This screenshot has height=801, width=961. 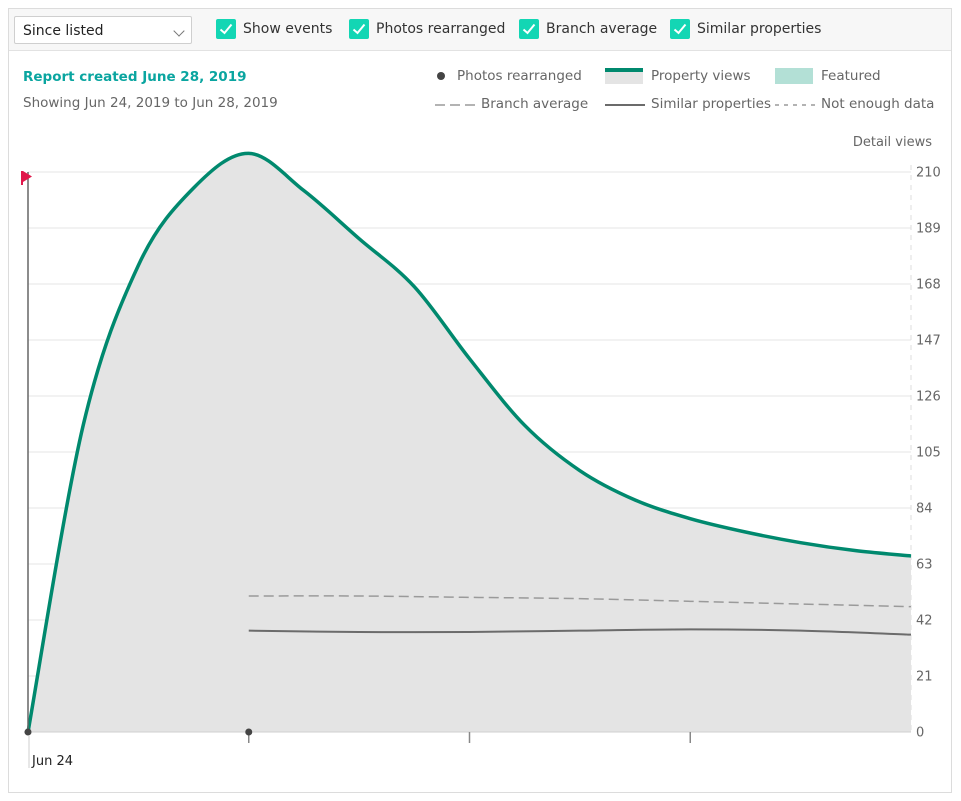 I want to click on featured-legend-swatch, so click(x=794, y=76).